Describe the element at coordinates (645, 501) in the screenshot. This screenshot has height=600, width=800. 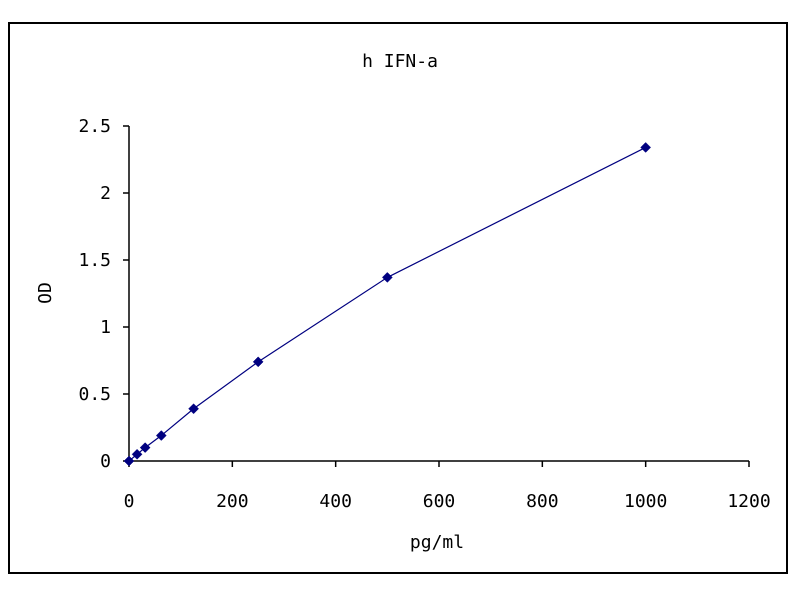
I see `x-tick-label: 1000` at that location.